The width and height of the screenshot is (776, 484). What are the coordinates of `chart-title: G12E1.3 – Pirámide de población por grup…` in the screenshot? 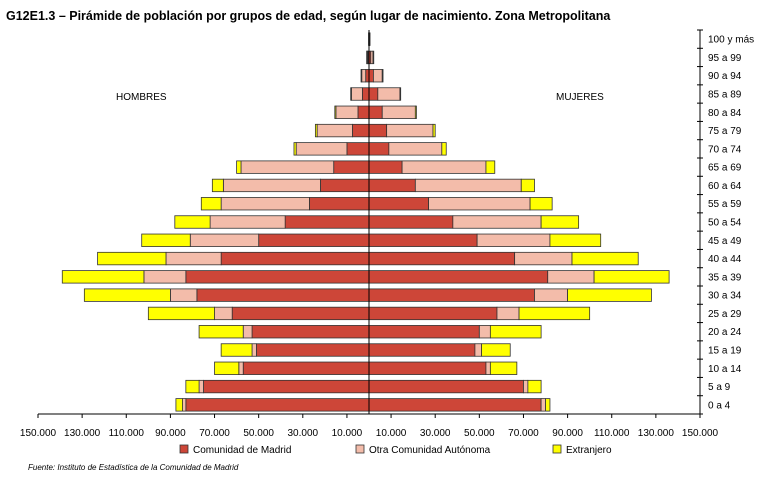 It's located at (308, 16).